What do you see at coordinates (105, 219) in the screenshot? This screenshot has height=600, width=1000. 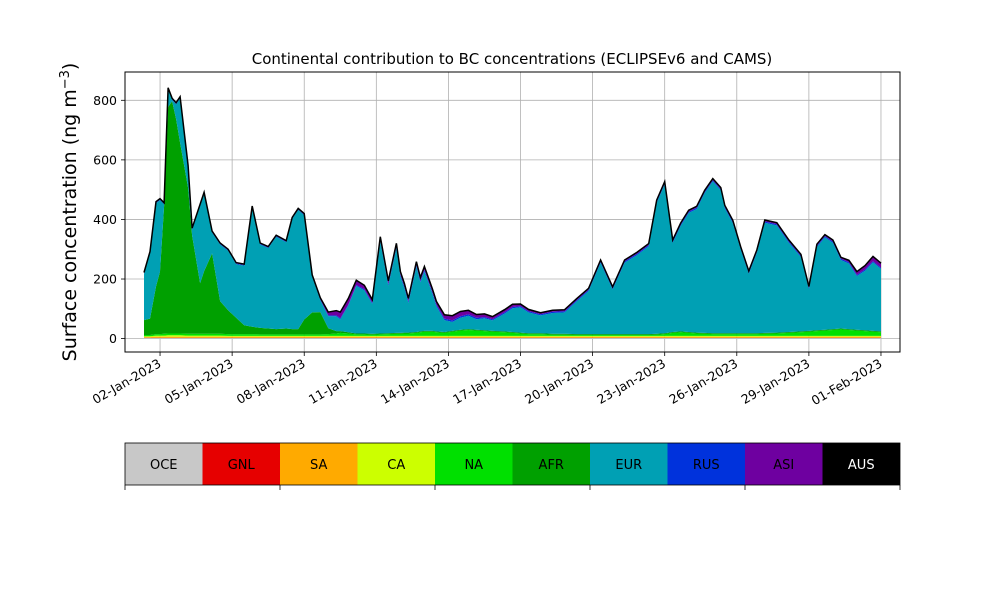 I see `y-tick-label-2: 400` at bounding box center [105, 219].